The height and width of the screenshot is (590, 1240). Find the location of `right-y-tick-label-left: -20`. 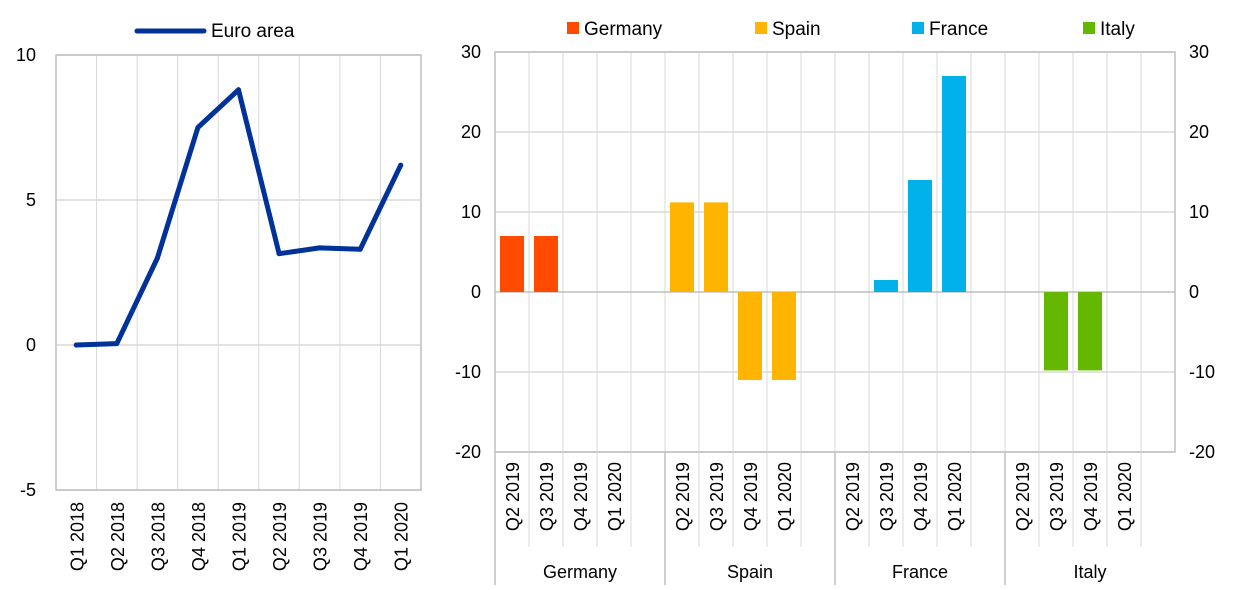

right-y-tick-label-left: -20 is located at coordinates (468, 452).